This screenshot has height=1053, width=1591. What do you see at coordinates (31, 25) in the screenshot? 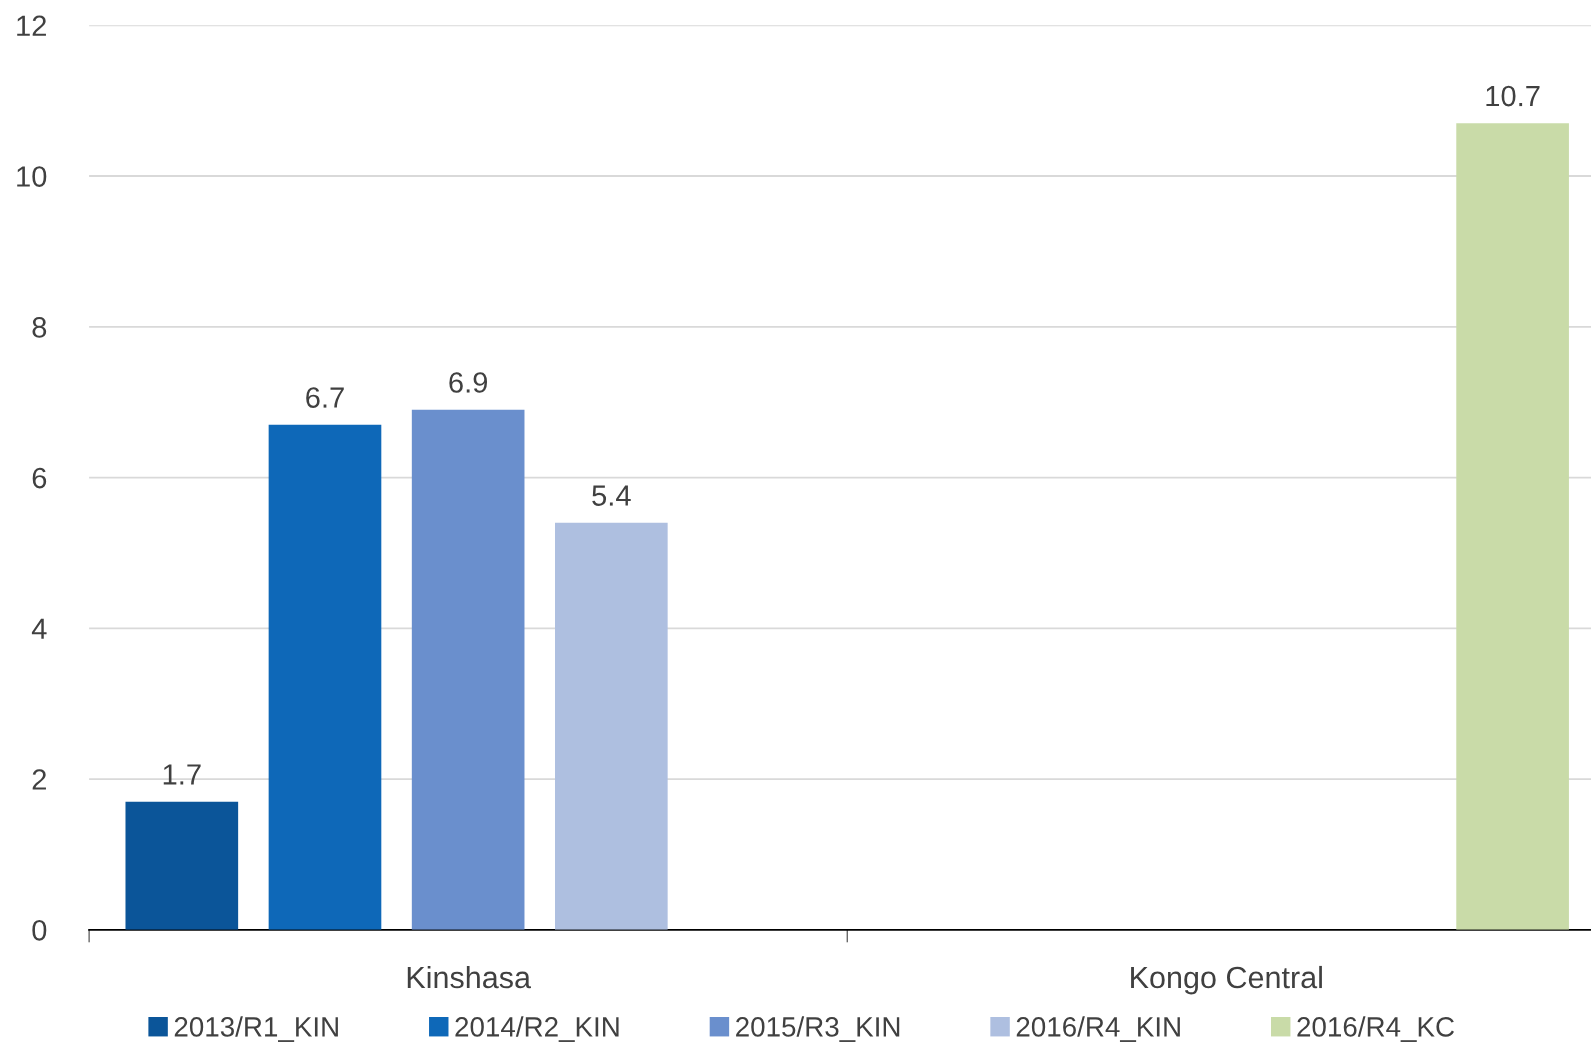
I see `y-tick-label: 12` at bounding box center [31, 25].